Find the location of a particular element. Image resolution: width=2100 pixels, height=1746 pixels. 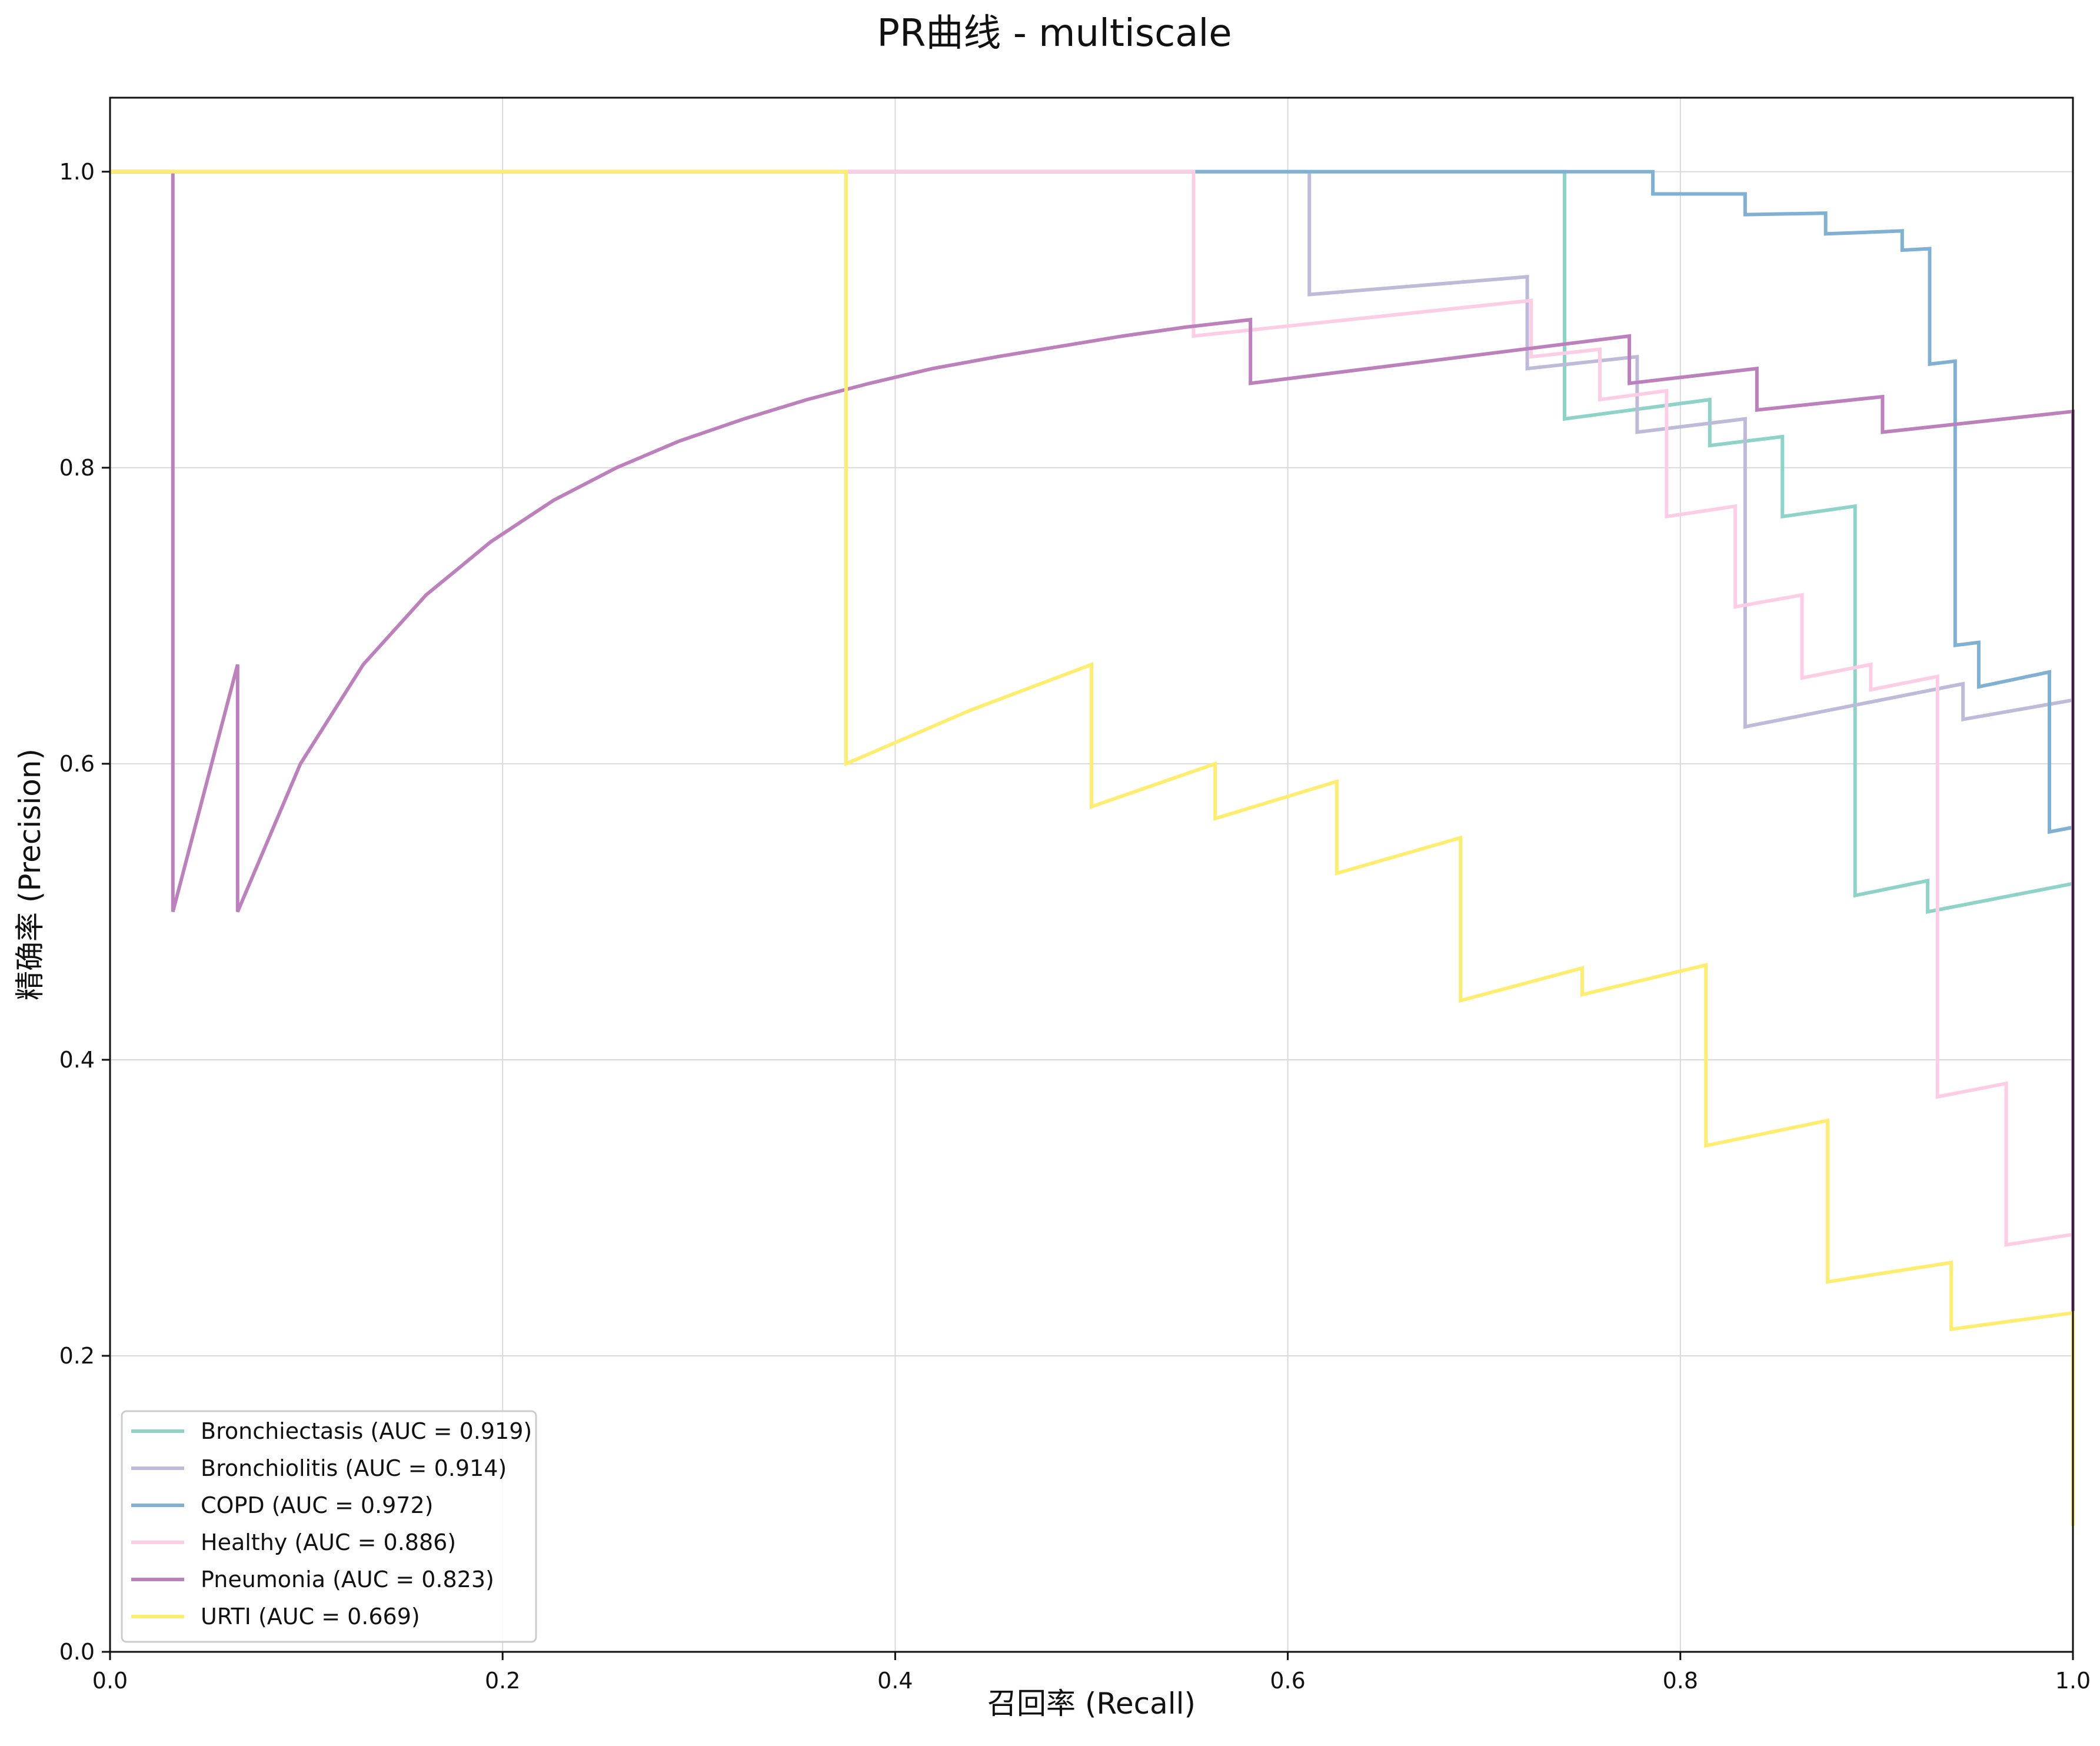

chart-title: PR曲线 - multiscale is located at coordinates (1054, 33).